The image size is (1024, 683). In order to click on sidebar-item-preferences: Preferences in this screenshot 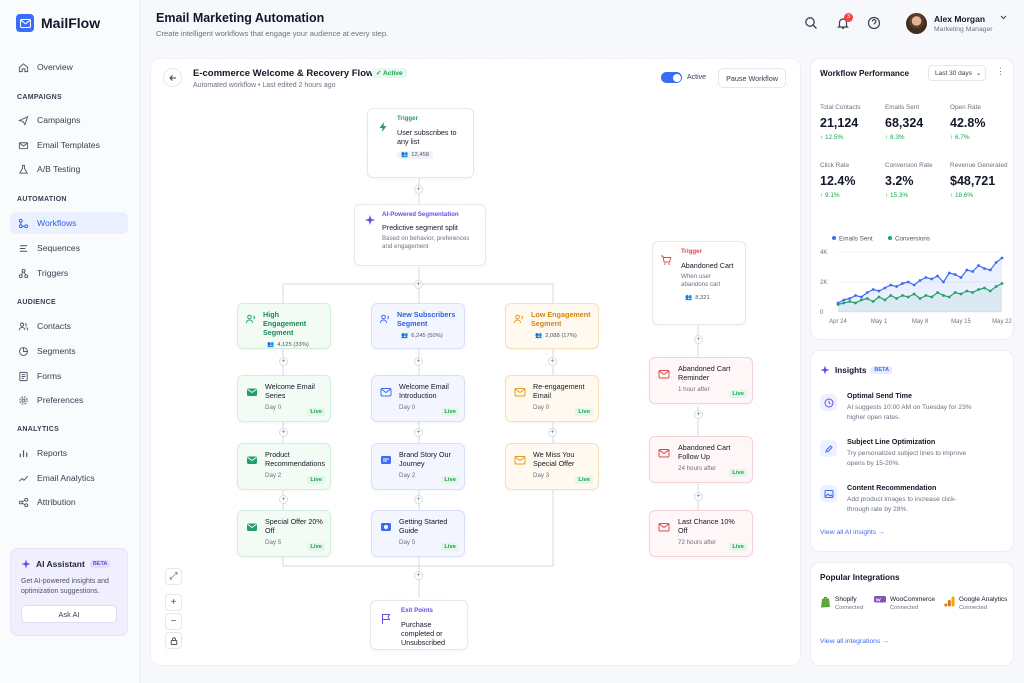, I will do `click(69, 400)`.